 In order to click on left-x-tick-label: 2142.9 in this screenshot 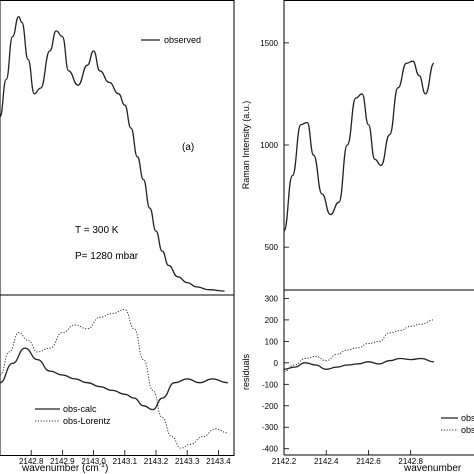, I will do `click(62, 461)`.